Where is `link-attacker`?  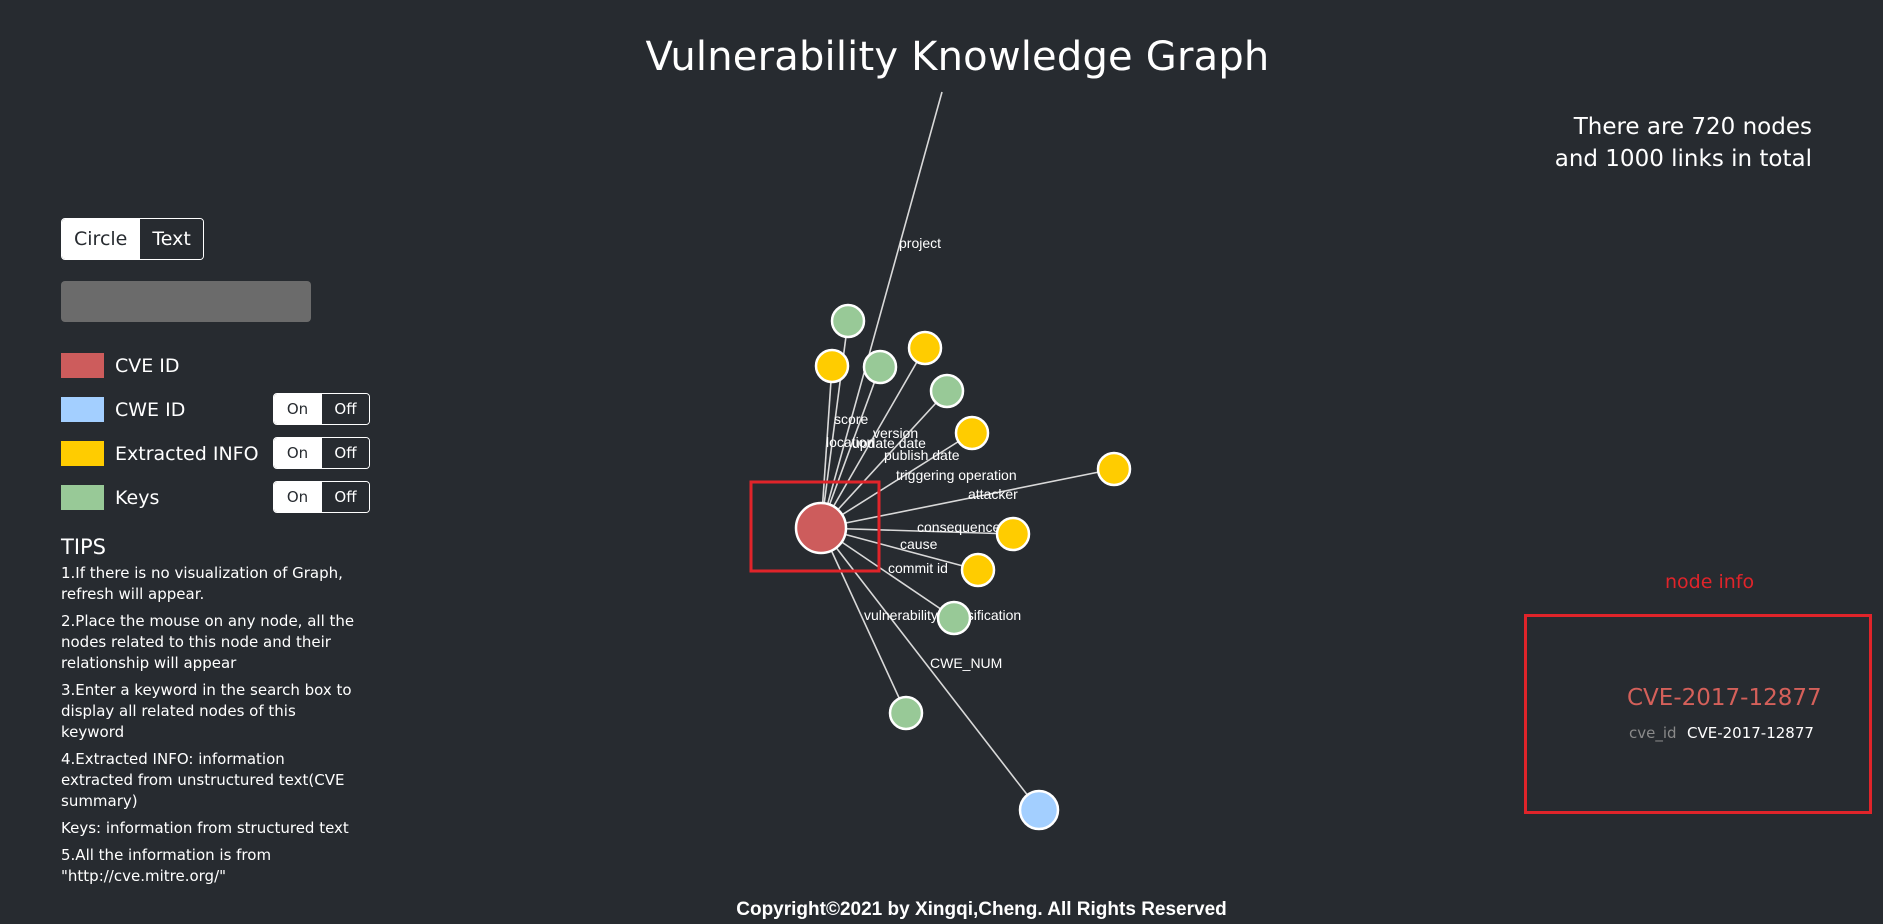
link-attacker is located at coordinates (967, 498).